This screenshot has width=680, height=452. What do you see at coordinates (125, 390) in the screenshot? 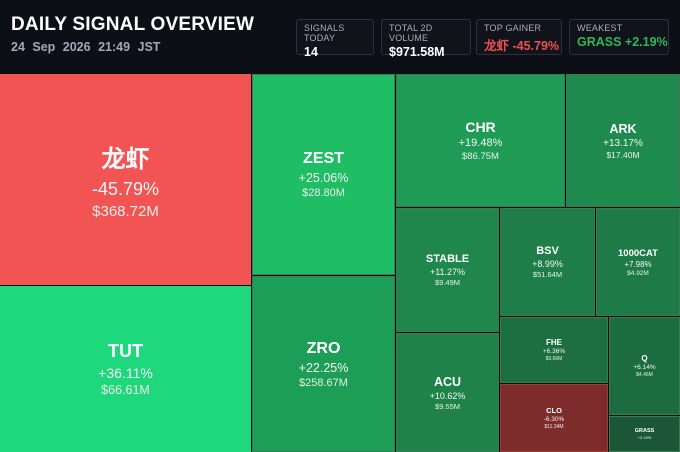
I see `tile-volume: $66.61M` at bounding box center [125, 390].